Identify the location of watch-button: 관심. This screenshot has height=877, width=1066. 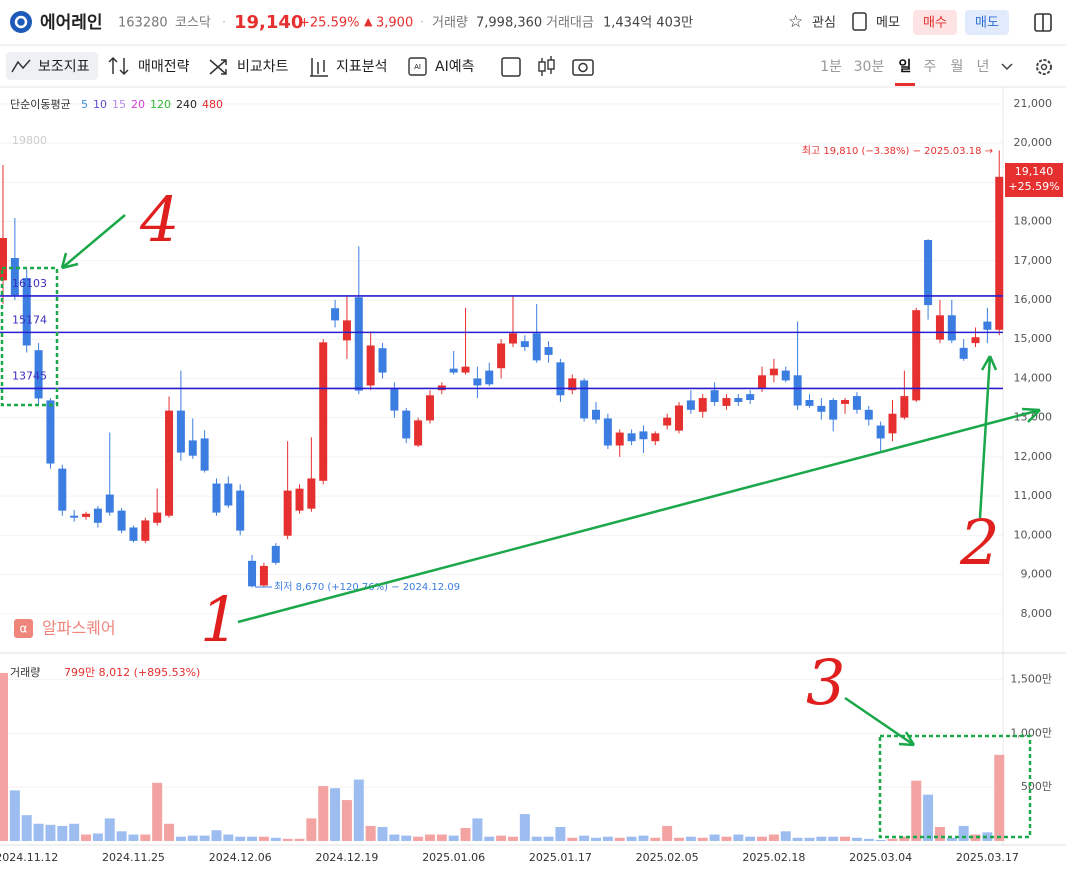
(824, 23).